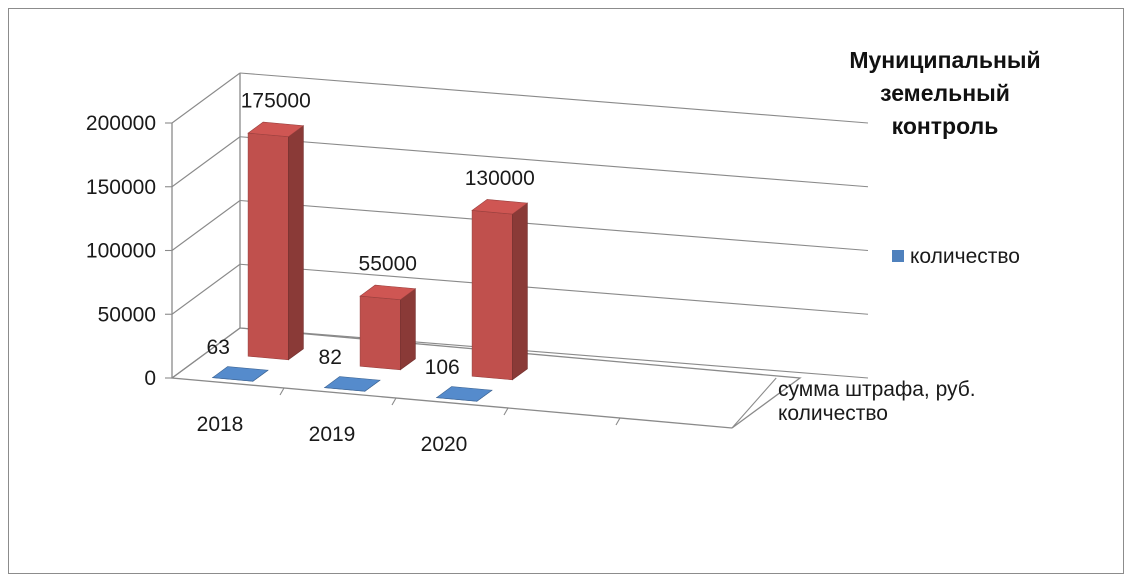 The width and height of the screenshot is (1132, 580). Describe the element at coordinates (754, 403) in the screenshot. I see `depth-axis-line` at that location.